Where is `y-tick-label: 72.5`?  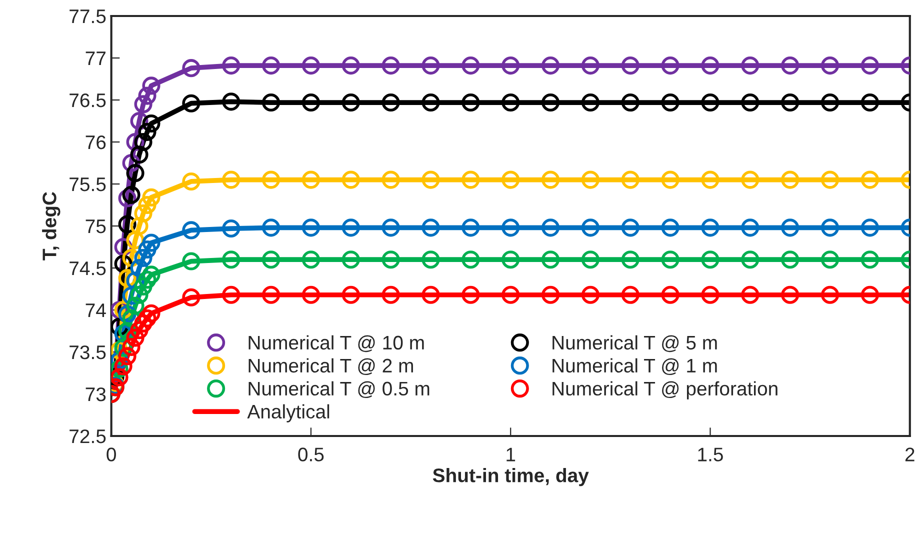
y-tick-label: 72.5 is located at coordinates (88, 436).